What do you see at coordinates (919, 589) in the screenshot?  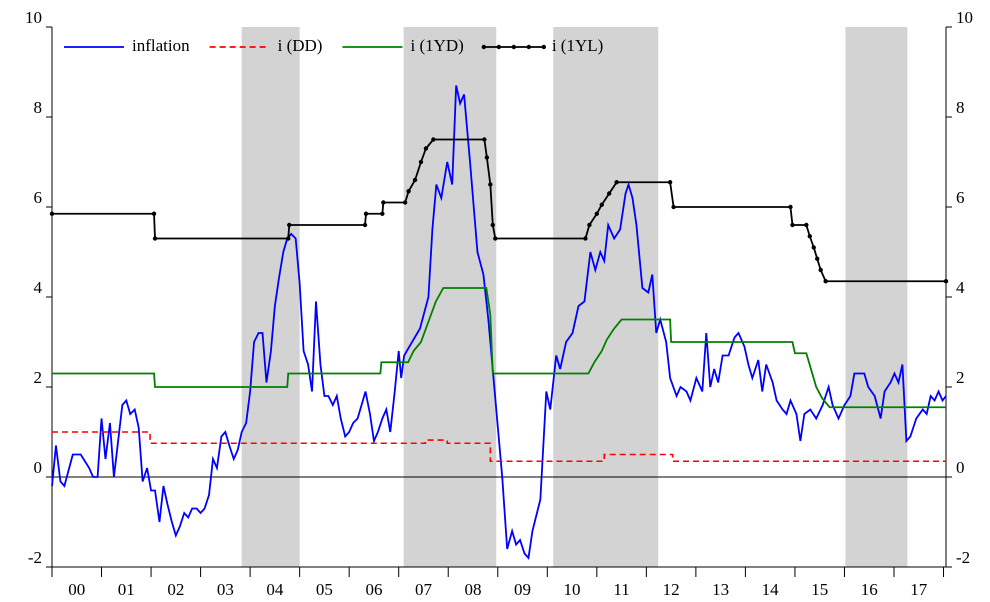 I see `x-tick-label: 17` at bounding box center [919, 589].